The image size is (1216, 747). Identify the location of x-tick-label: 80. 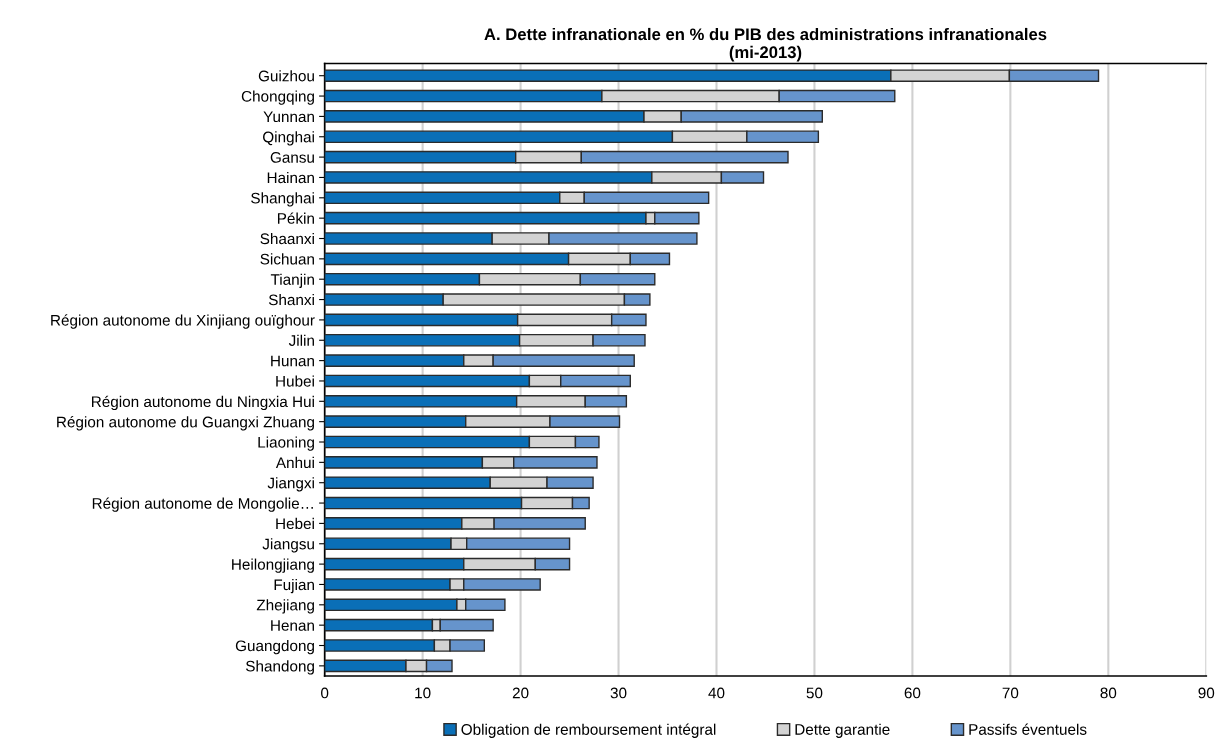
(1108, 693).